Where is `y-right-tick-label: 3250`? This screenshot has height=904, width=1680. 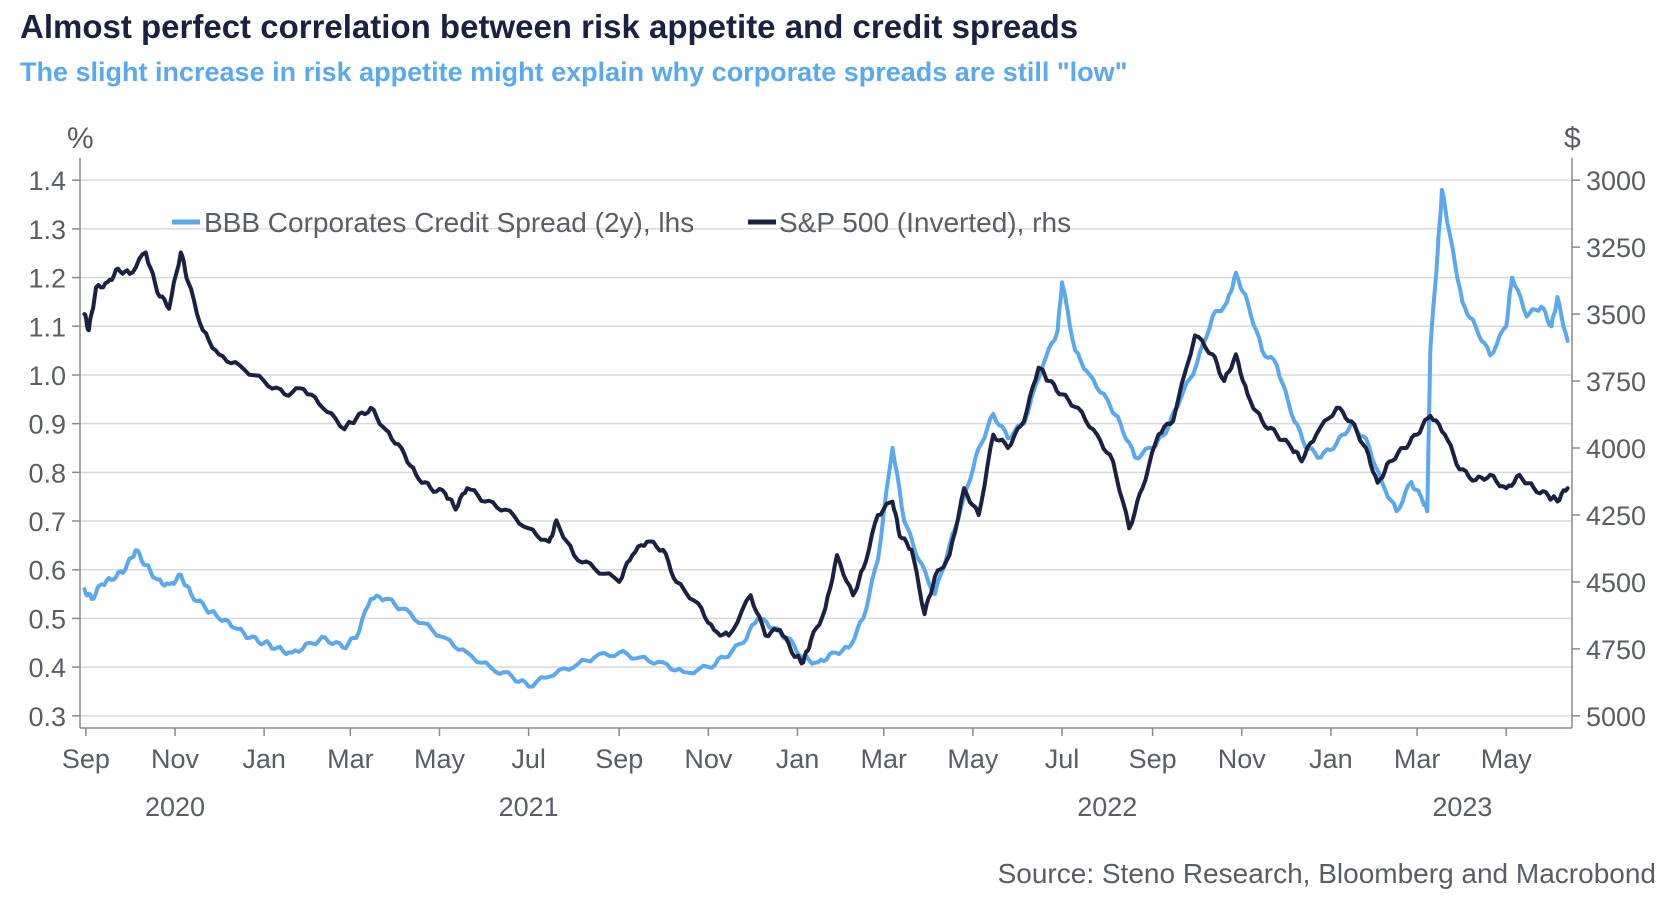
y-right-tick-label: 3250 is located at coordinates (1616, 248).